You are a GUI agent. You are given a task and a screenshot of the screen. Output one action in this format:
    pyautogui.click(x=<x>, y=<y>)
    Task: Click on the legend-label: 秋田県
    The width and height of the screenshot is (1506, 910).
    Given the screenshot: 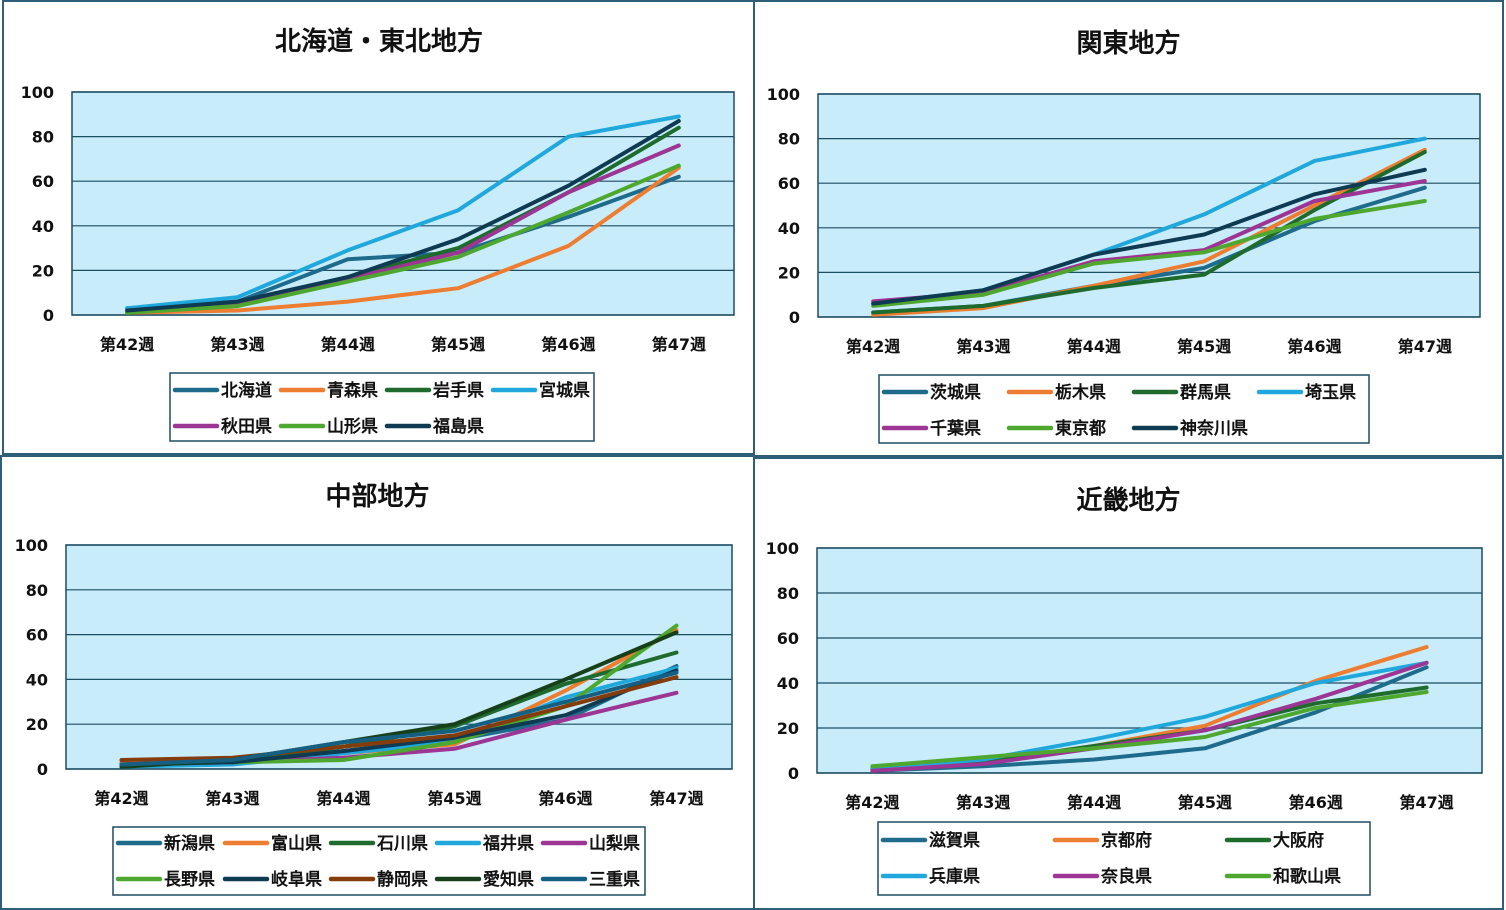 What is the action you would take?
    pyautogui.click(x=246, y=426)
    